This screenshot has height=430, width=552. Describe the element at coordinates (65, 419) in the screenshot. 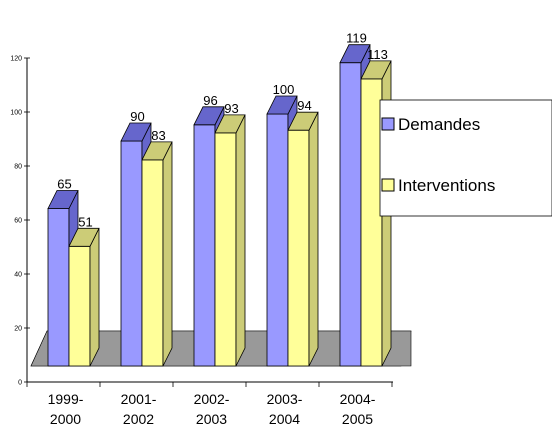

I see `x-tick-label: 2000` at that location.